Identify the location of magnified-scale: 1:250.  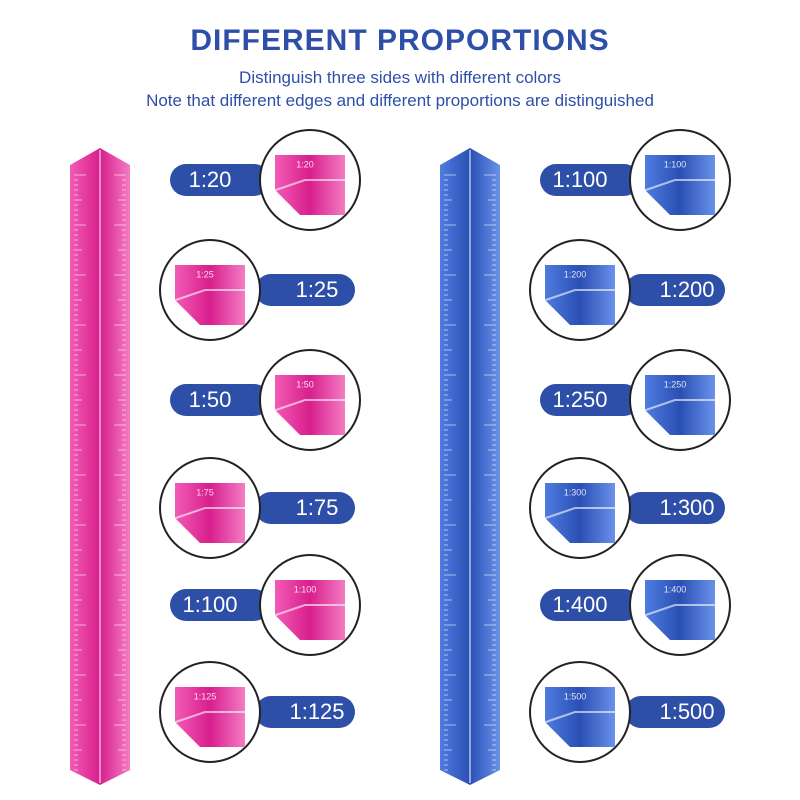
(675, 384).